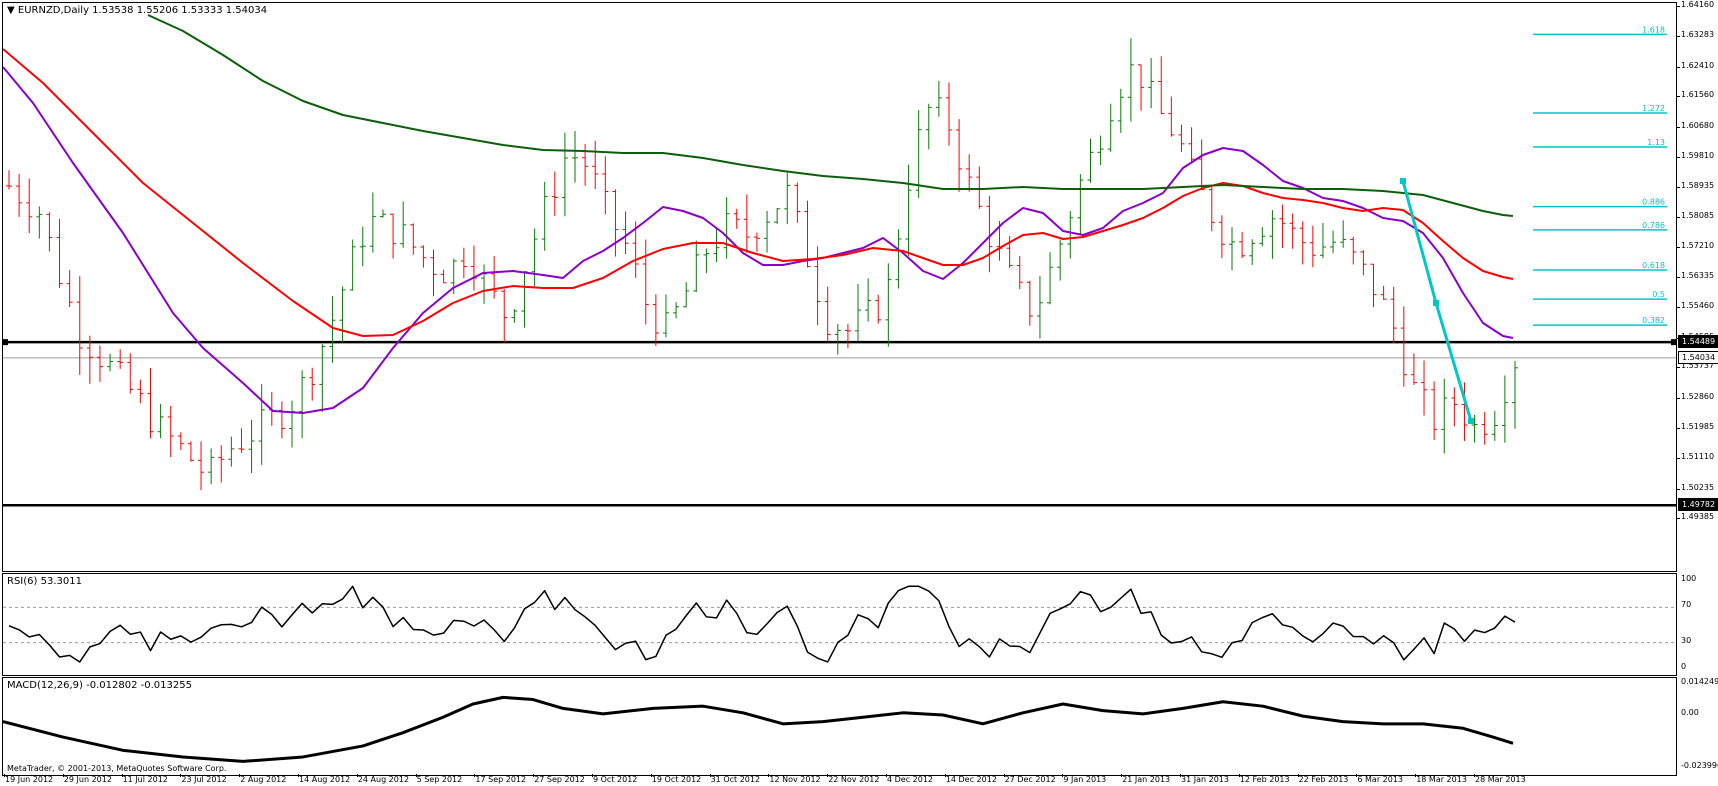 The height and width of the screenshot is (786, 1718). I want to click on triangle-down-icon: ▼, so click(11, 10).